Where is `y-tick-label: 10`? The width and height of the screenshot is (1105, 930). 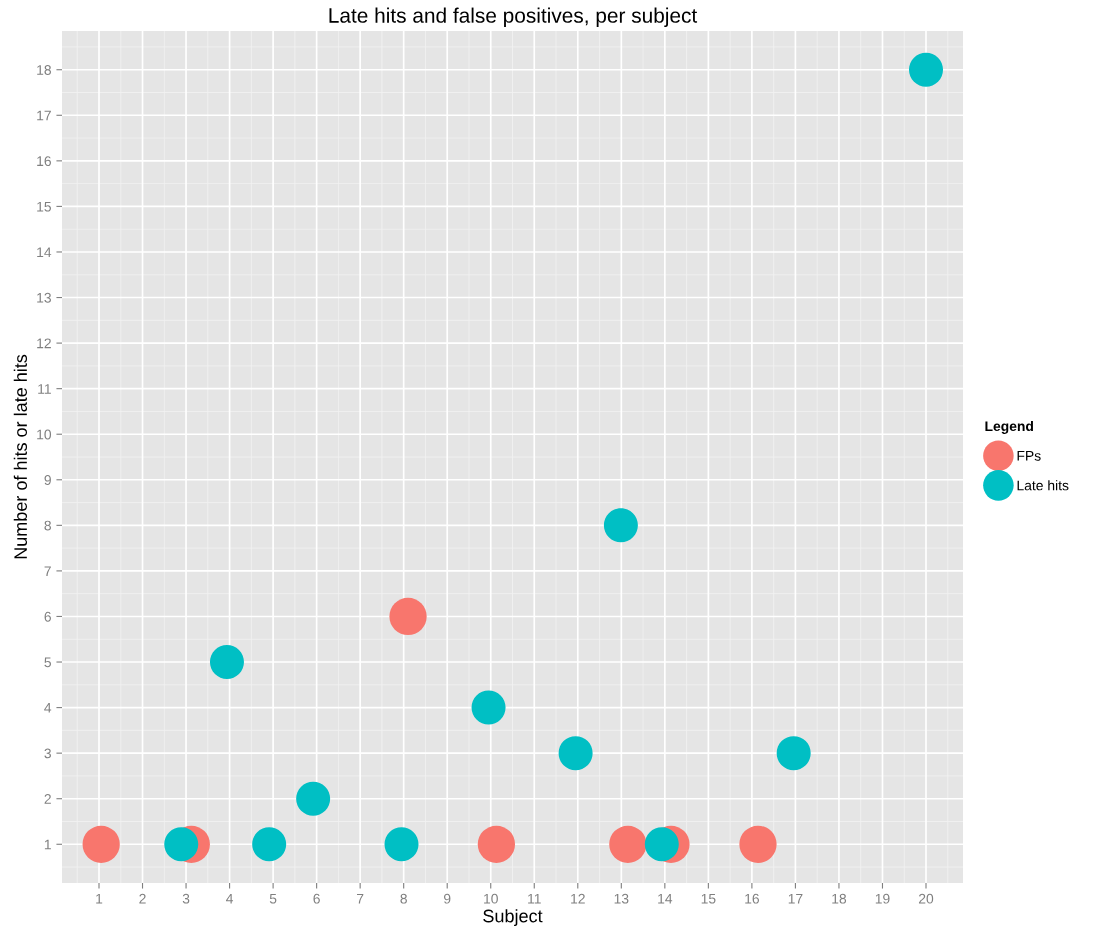 y-tick-label: 10 is located at coordinates (44, 434).